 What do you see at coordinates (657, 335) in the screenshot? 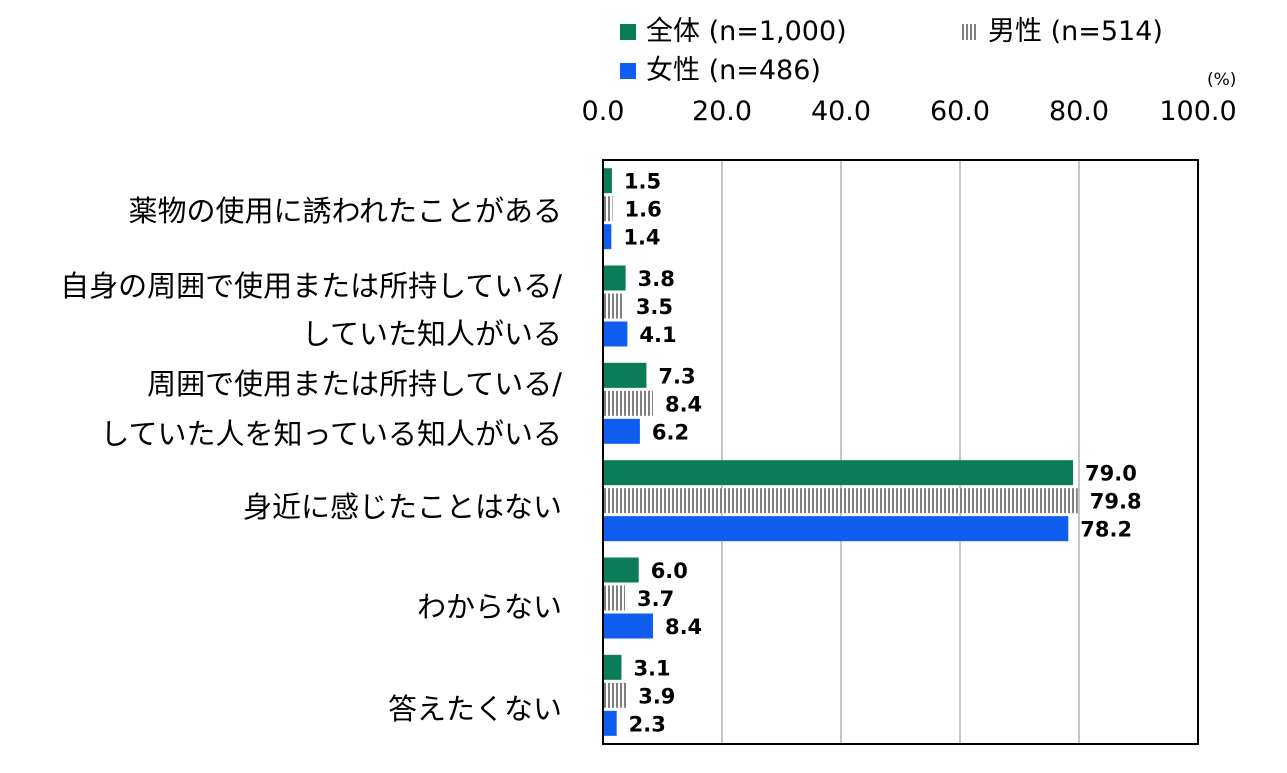
I see `data-label: 4.1` at bounding box center [657, 335].